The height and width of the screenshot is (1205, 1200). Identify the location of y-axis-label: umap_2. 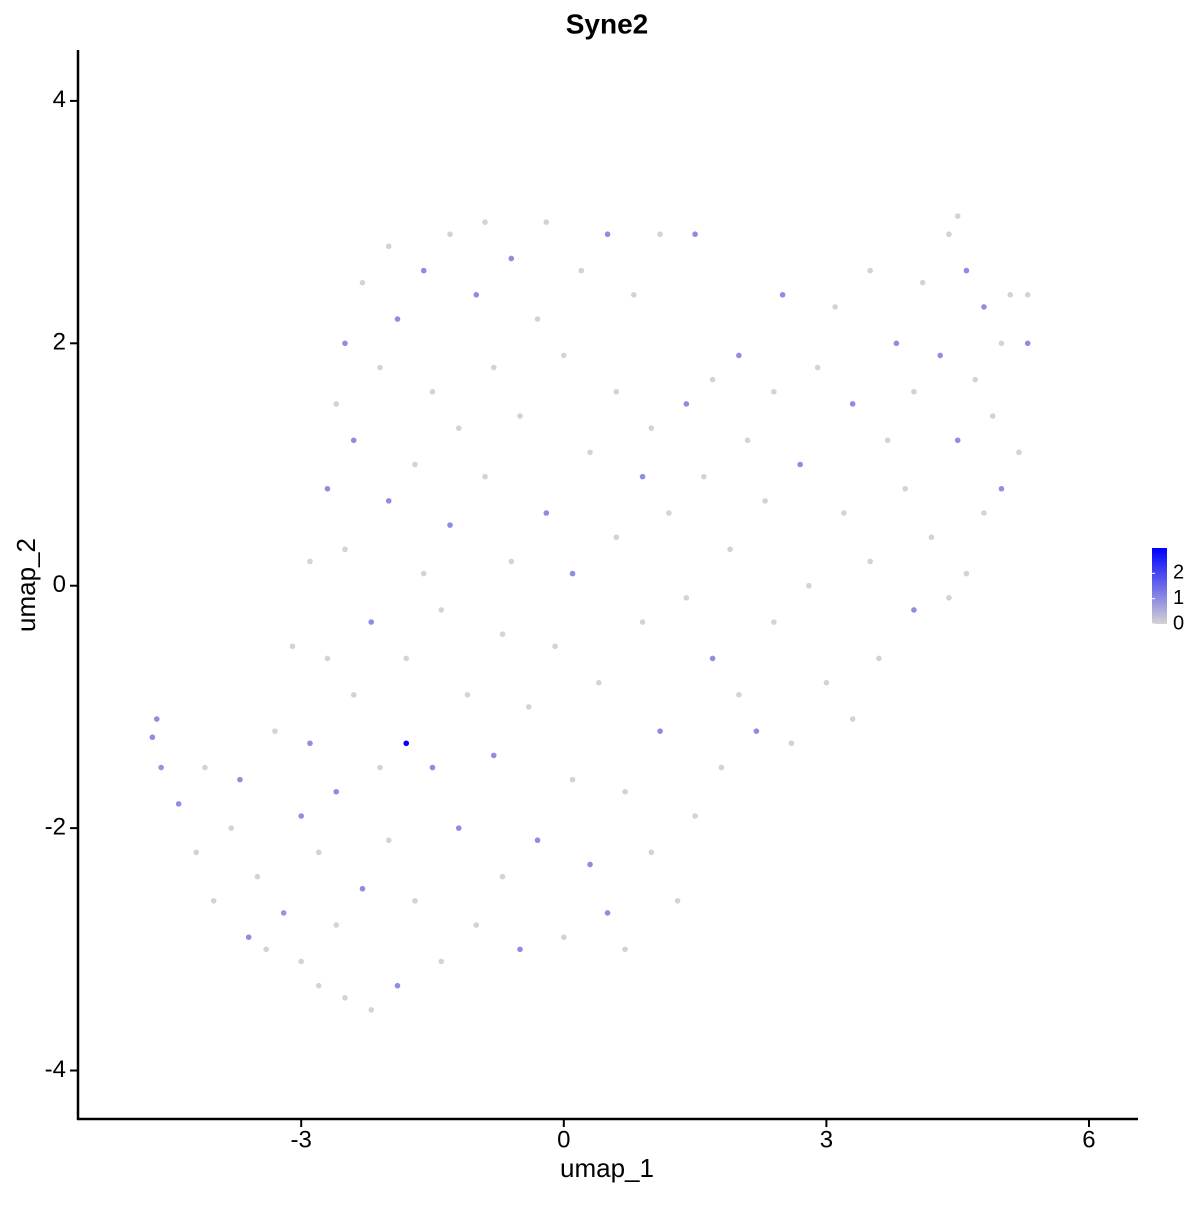
(26, 585).